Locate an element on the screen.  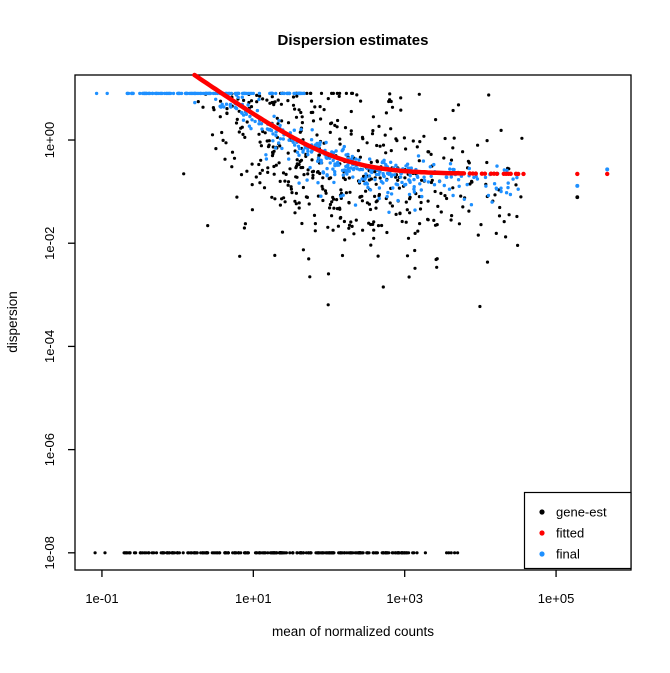
legend-dot-final is located at coordinates (542, 554).